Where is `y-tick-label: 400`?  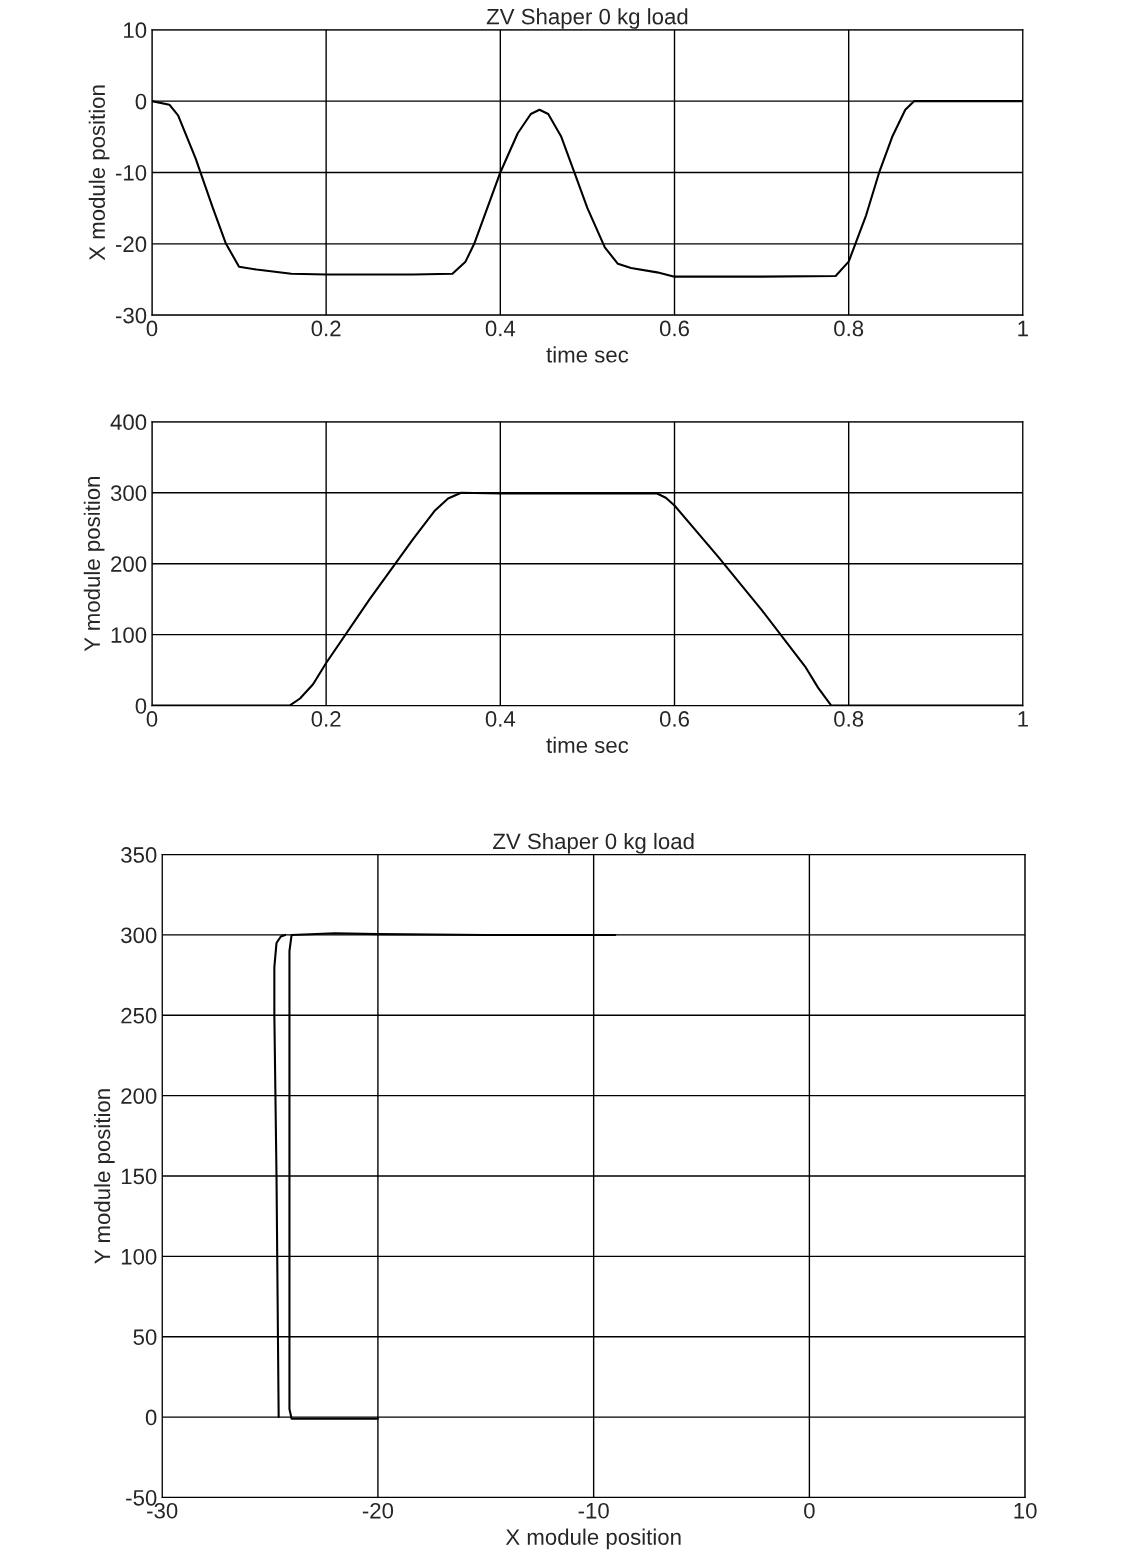 y-tick-label: 400 is located at coordinates (128, 422).